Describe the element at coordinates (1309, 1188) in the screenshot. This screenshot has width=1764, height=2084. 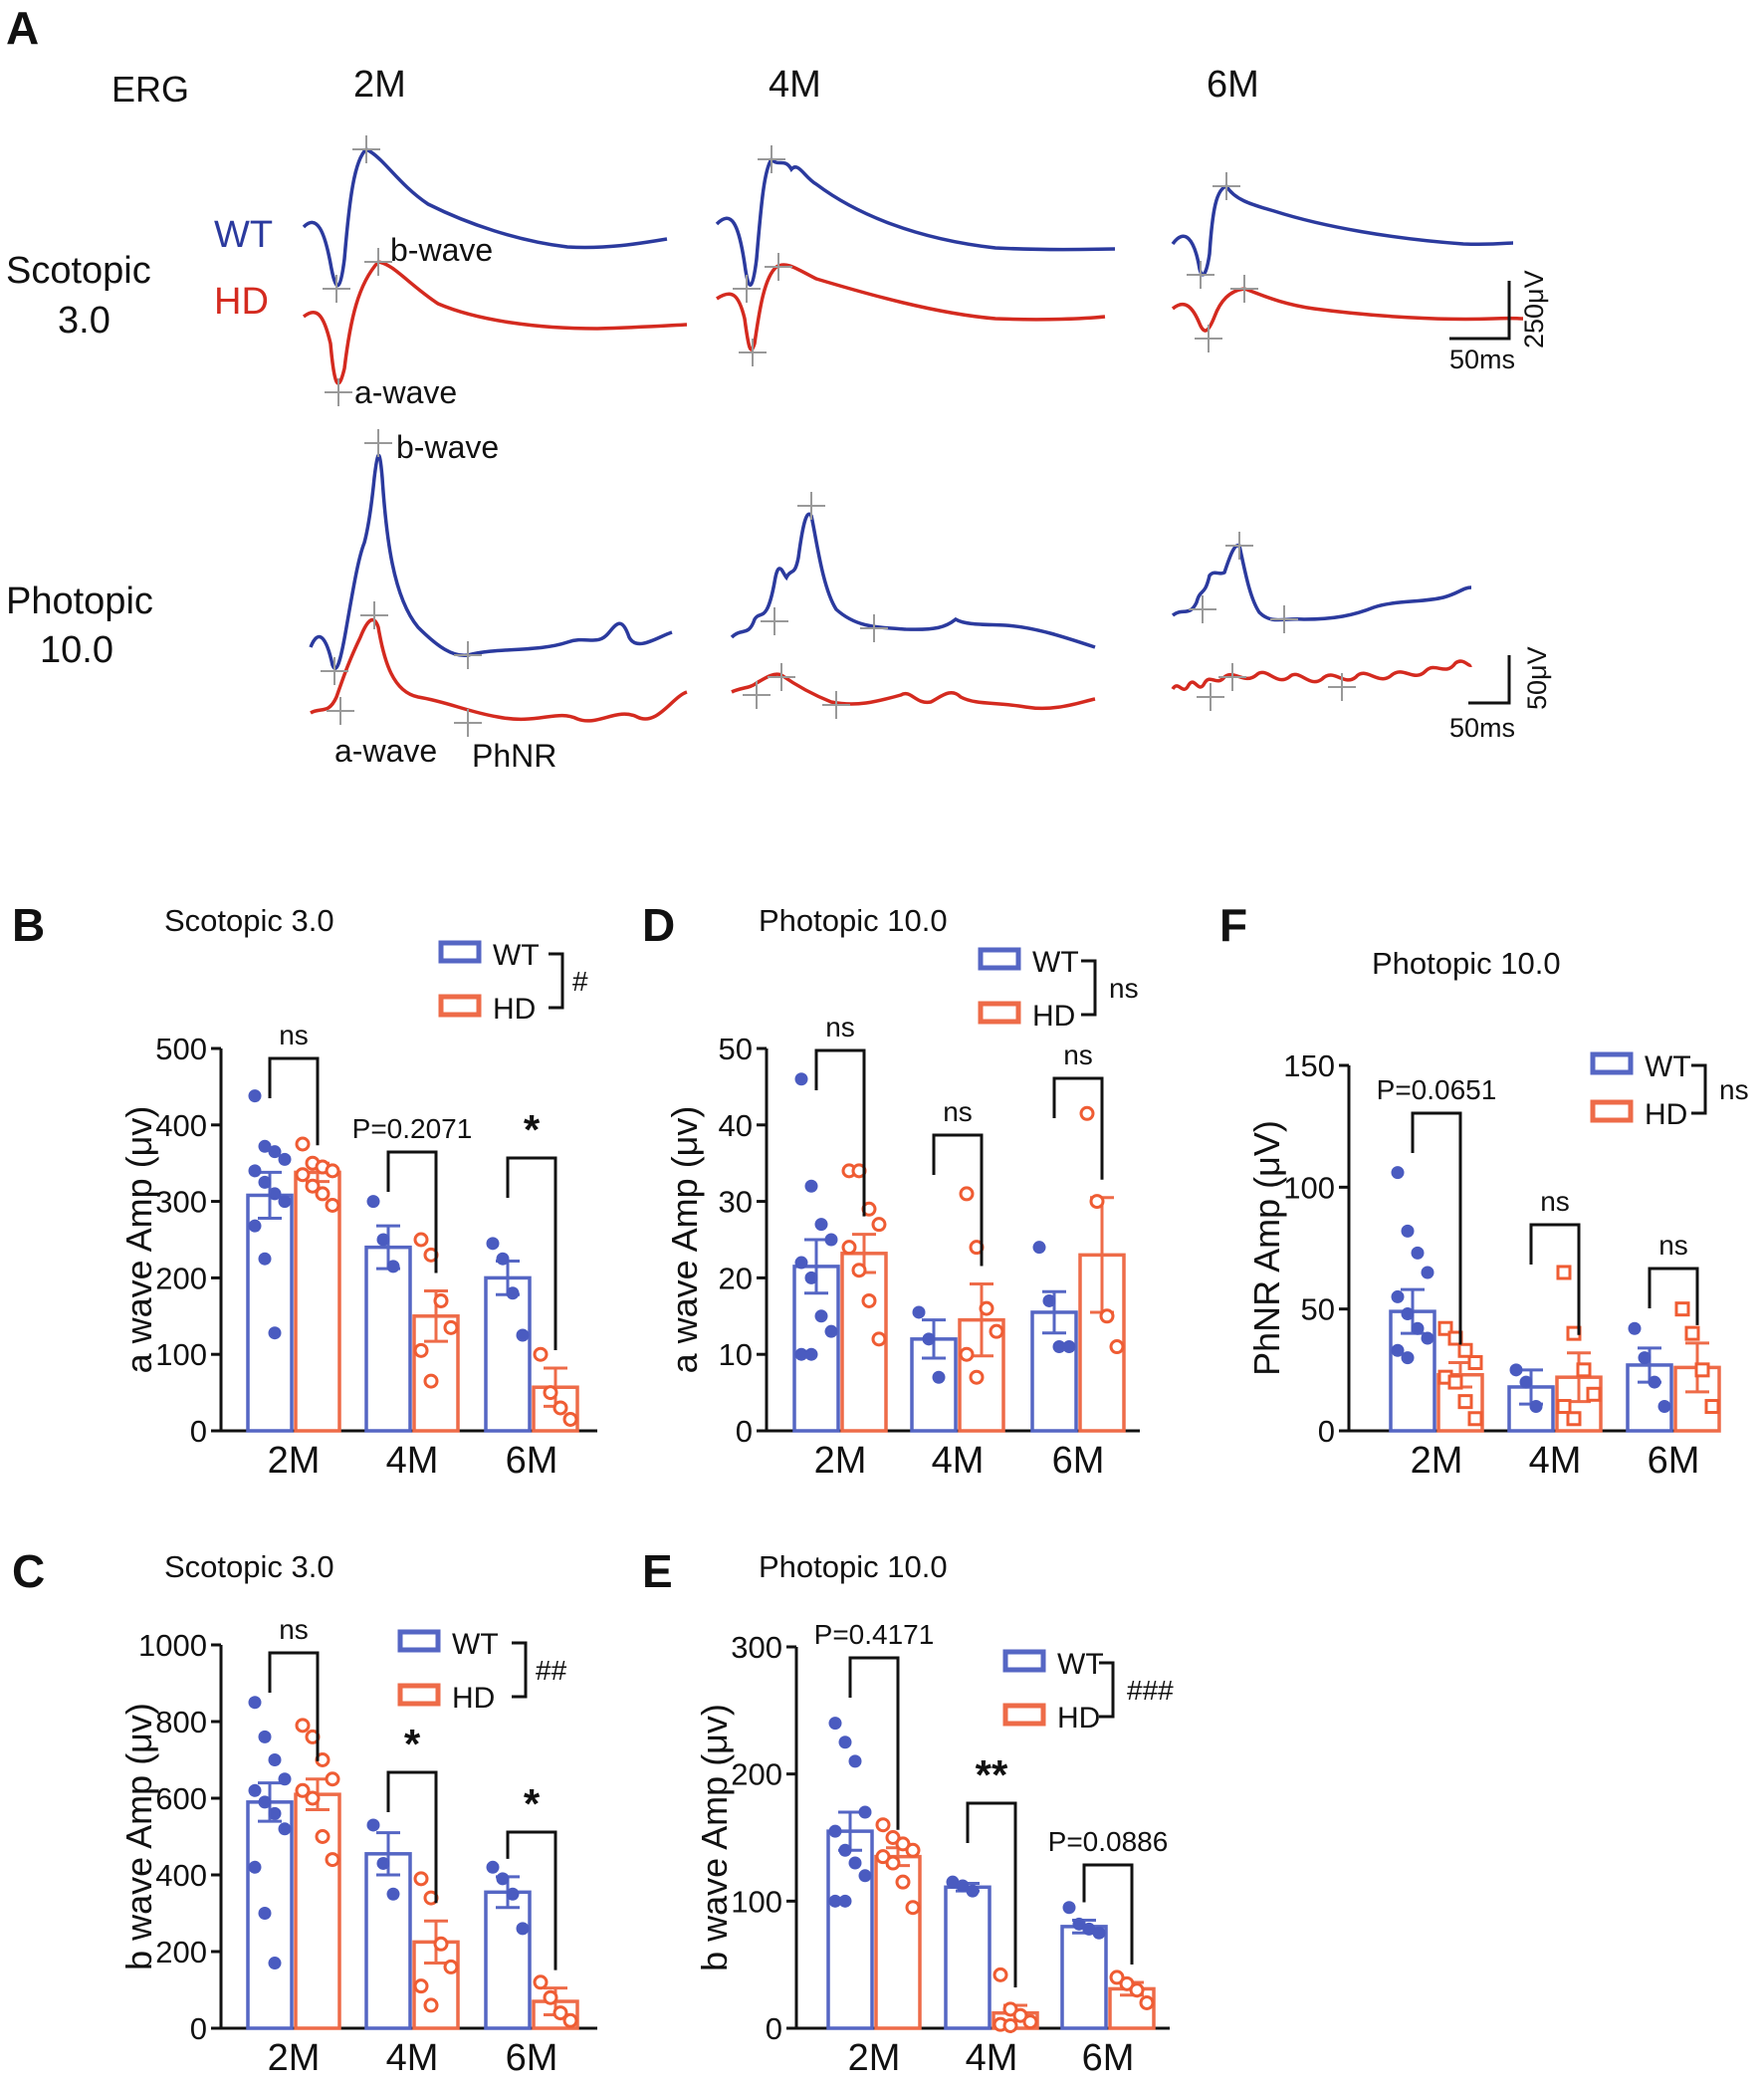
I see `y-tick-label-f-2: 100` at that location.